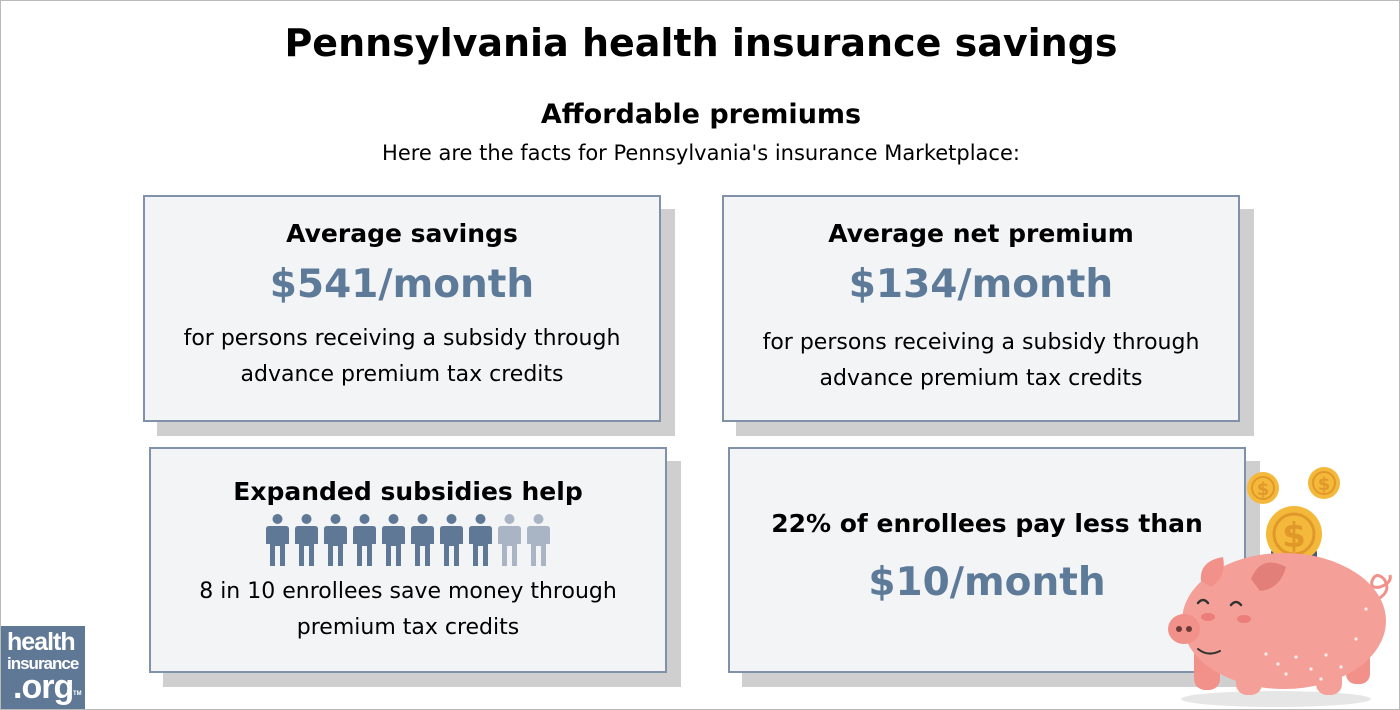 This screenshot has width=1400, height=710. What do you see at coordinates (981, 233) in the screenshot?
I see `card-heading: Average net premium` at bounding box center [981, 233].